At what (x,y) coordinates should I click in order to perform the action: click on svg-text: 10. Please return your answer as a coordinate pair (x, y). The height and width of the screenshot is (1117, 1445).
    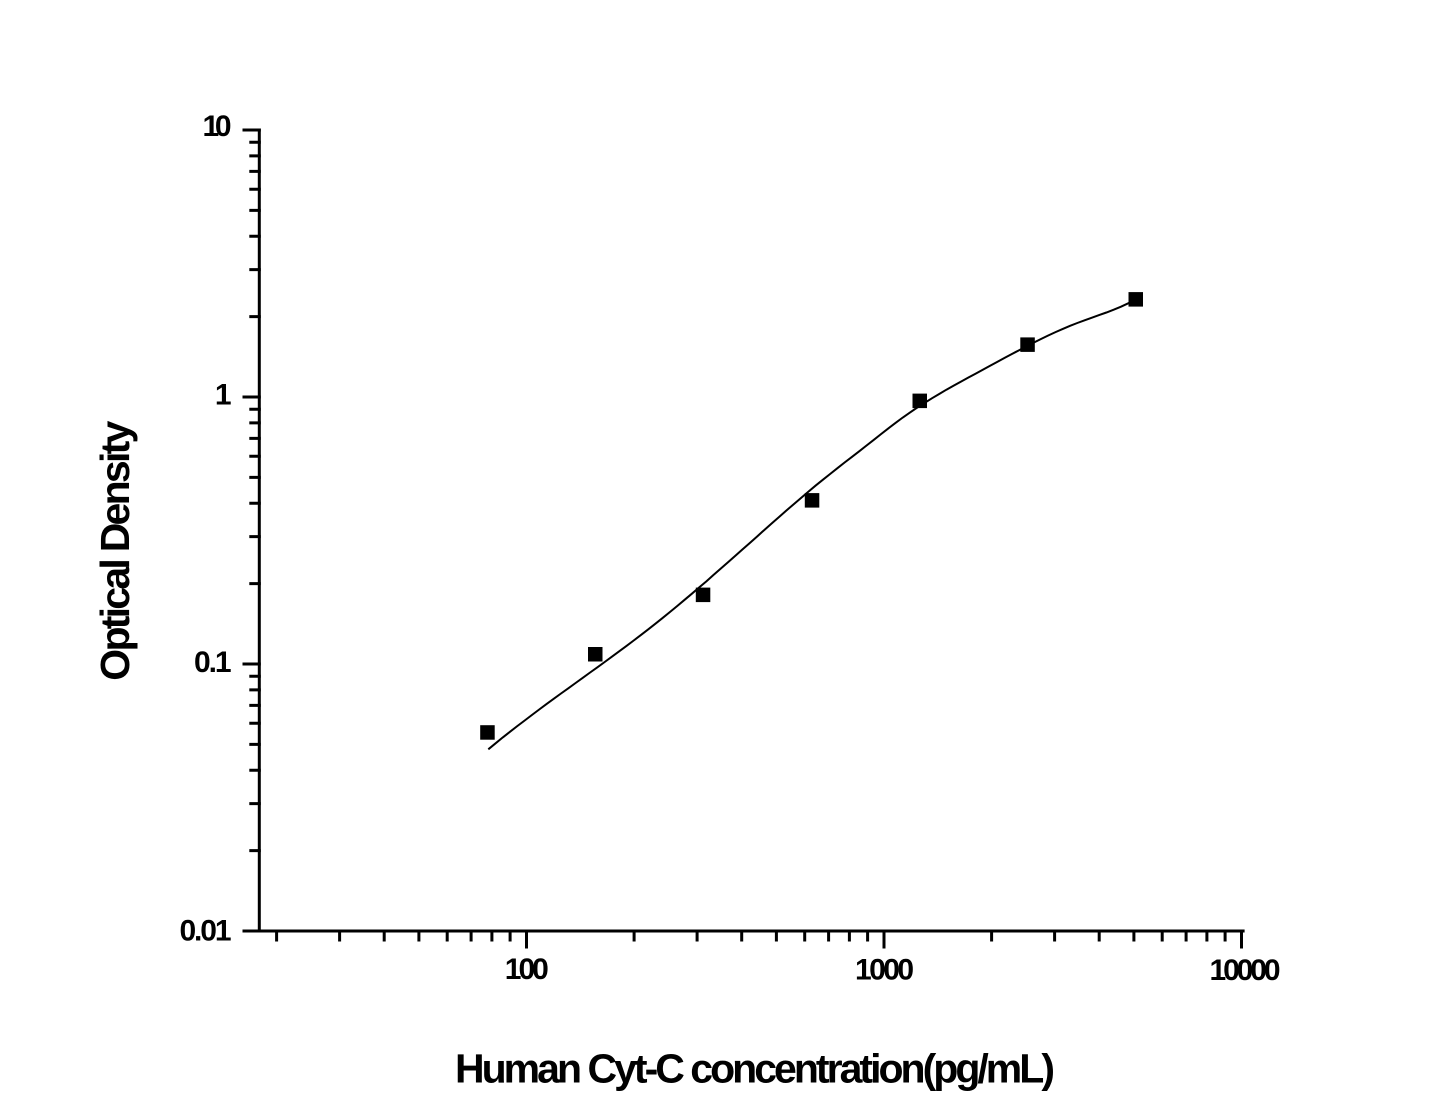
    Looking at the image, I should click on (217, 126).